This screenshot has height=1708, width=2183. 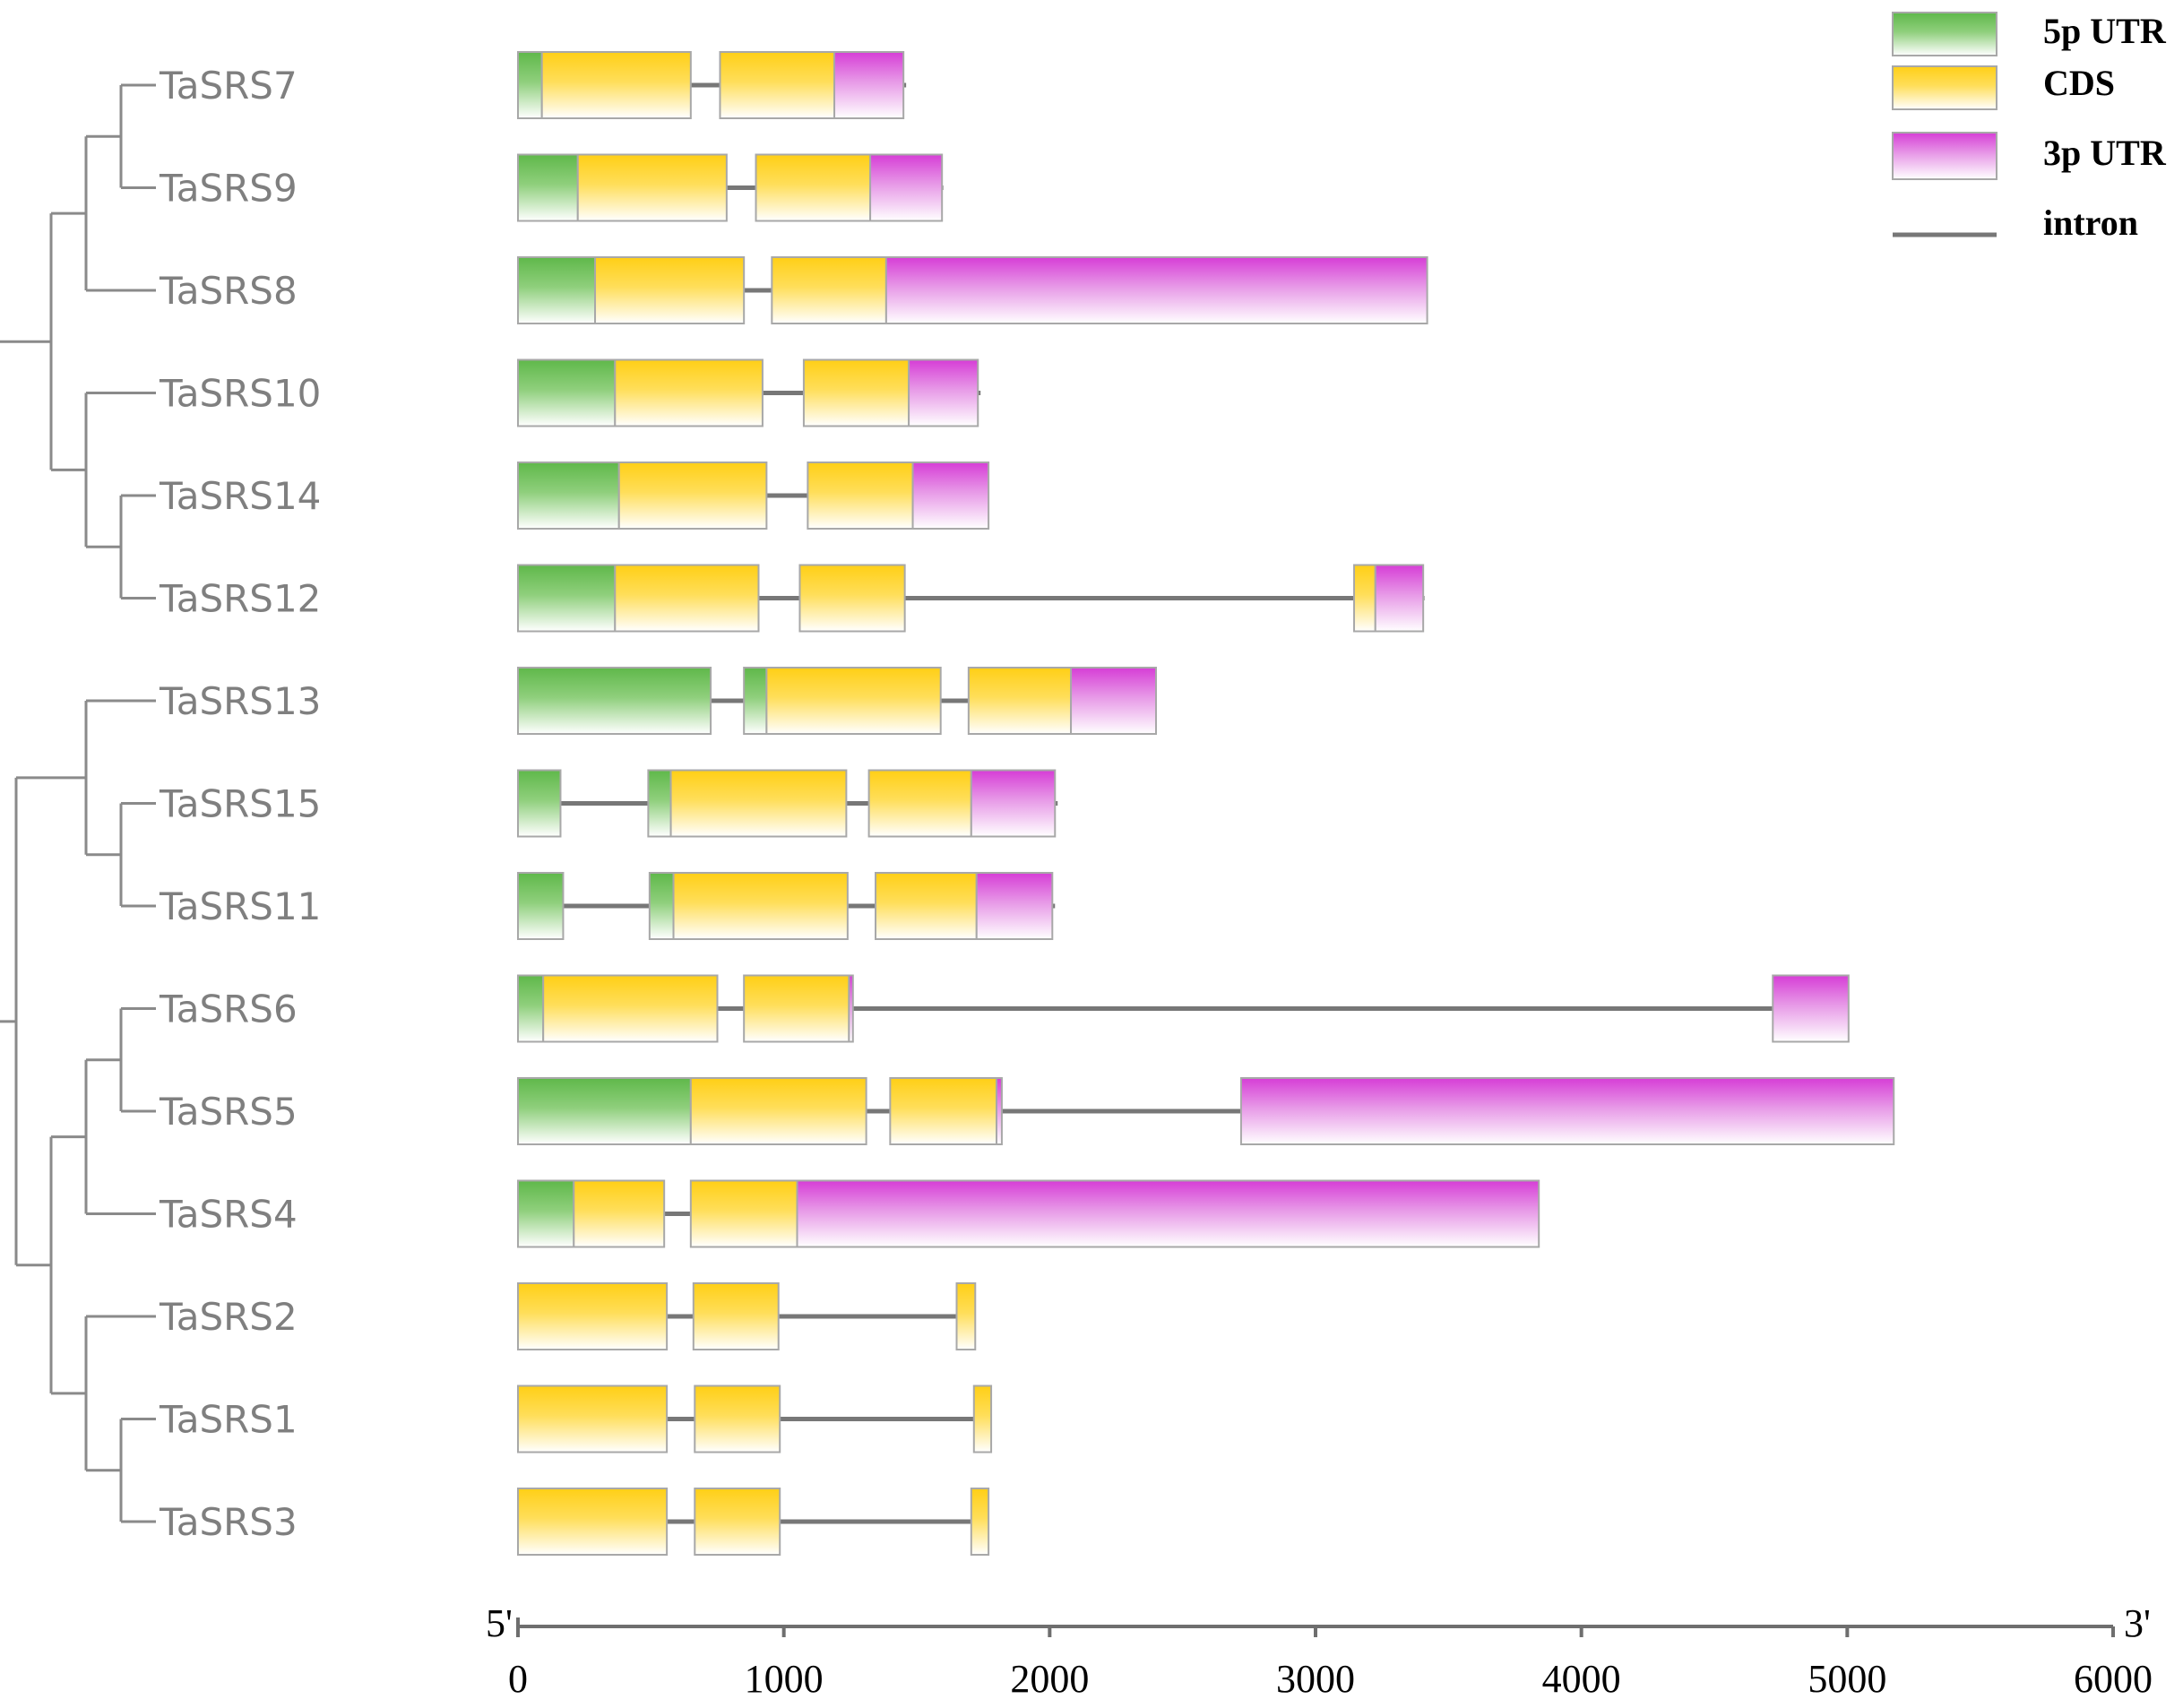 What do you see at coordinates (229, 1009) in the screenshot?
I see `gene-label: TaSRS6` at bounding box center [229, 1009].